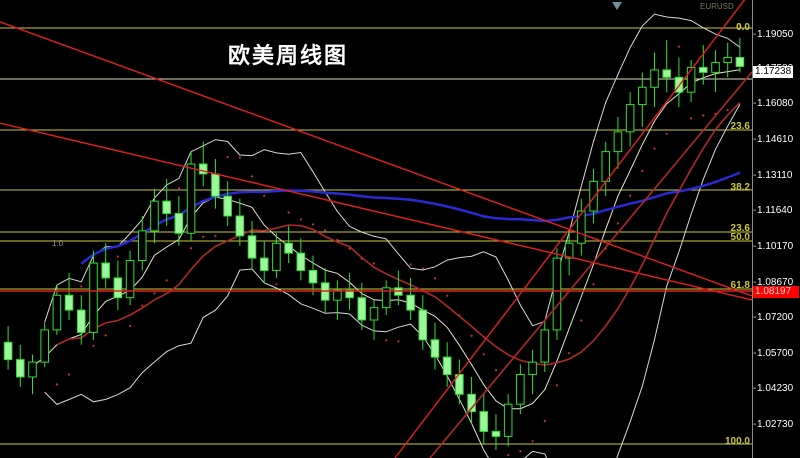 This screenshot has height=458, width=800. I want to click on price-axis-tick-label: 1.19050, so click(775, 34).